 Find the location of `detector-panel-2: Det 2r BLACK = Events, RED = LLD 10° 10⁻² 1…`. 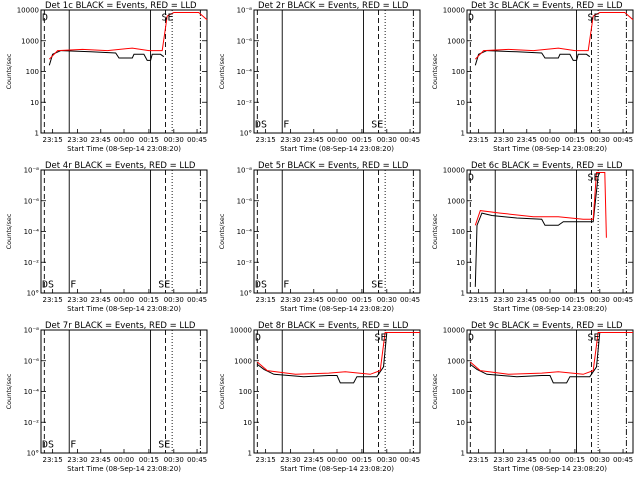

detector-panel-2: Det 2r BLACK = Events, RED = LLD 10° 10⁻² 1… is located at coordinates (319, 77).